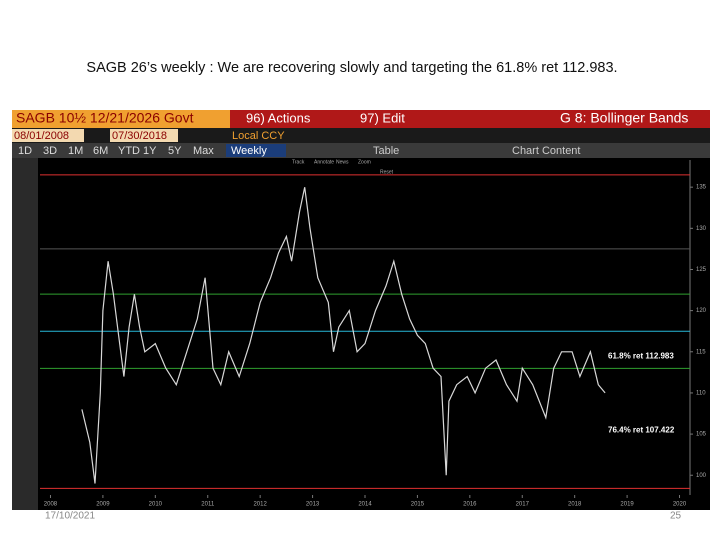 Image resolution: width=720 pixels, height=545 pixels. I want to click on frequency-box, so click(256, 150).